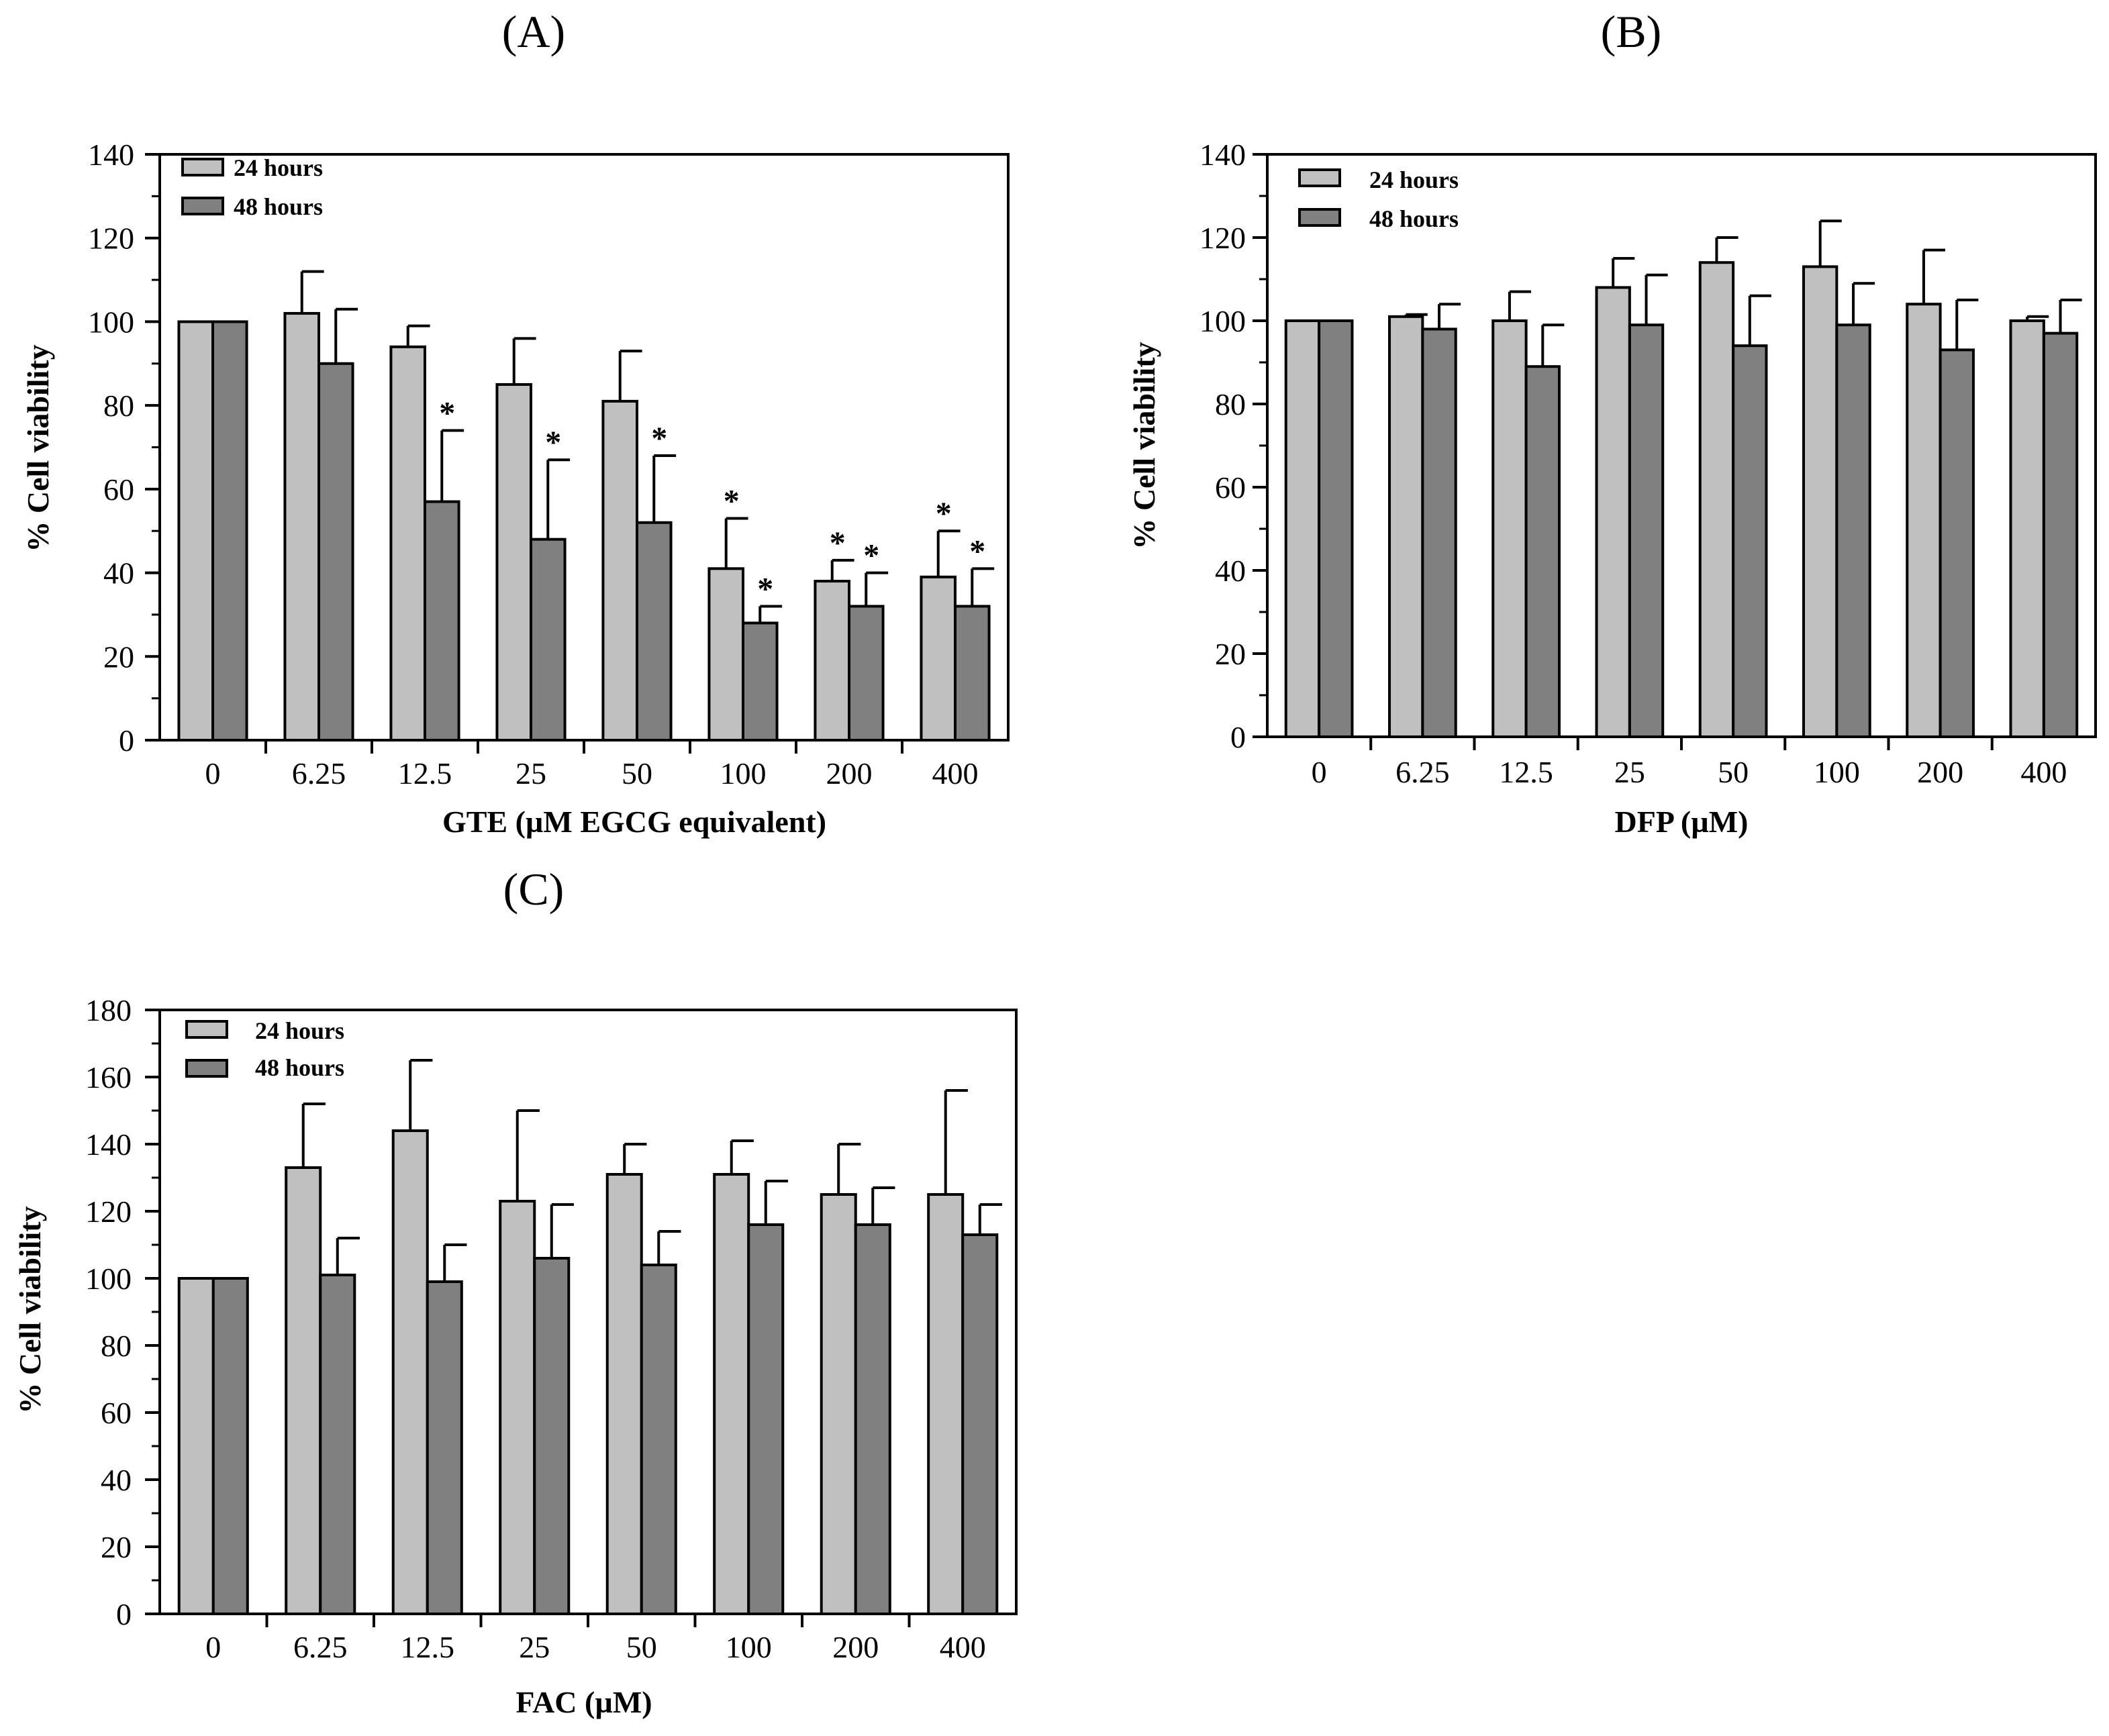 The width and height of the screenshot is (2109, 1736). What do you see at coordinates (1632, 31) in the screenshot?
I see `panel-b-label: (B)` at bounding box center [1632, 31].